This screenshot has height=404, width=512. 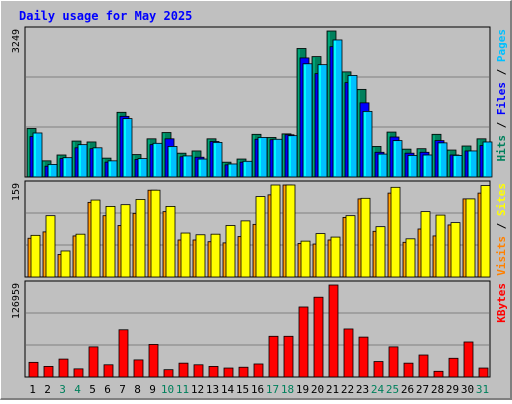 I want to click on legend-hits-files-pages: Hits / Files / Pages, so click(x=501, y=95).